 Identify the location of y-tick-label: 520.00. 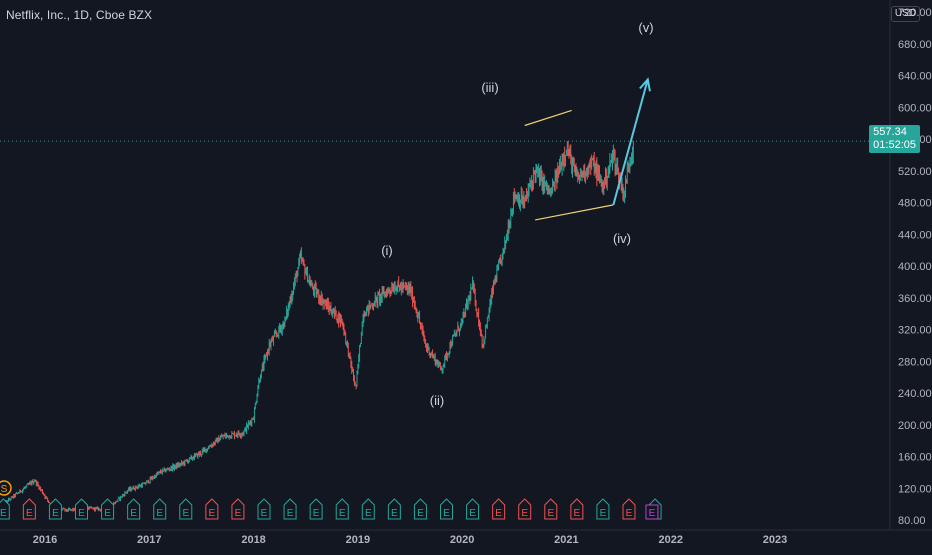
(915, 172).